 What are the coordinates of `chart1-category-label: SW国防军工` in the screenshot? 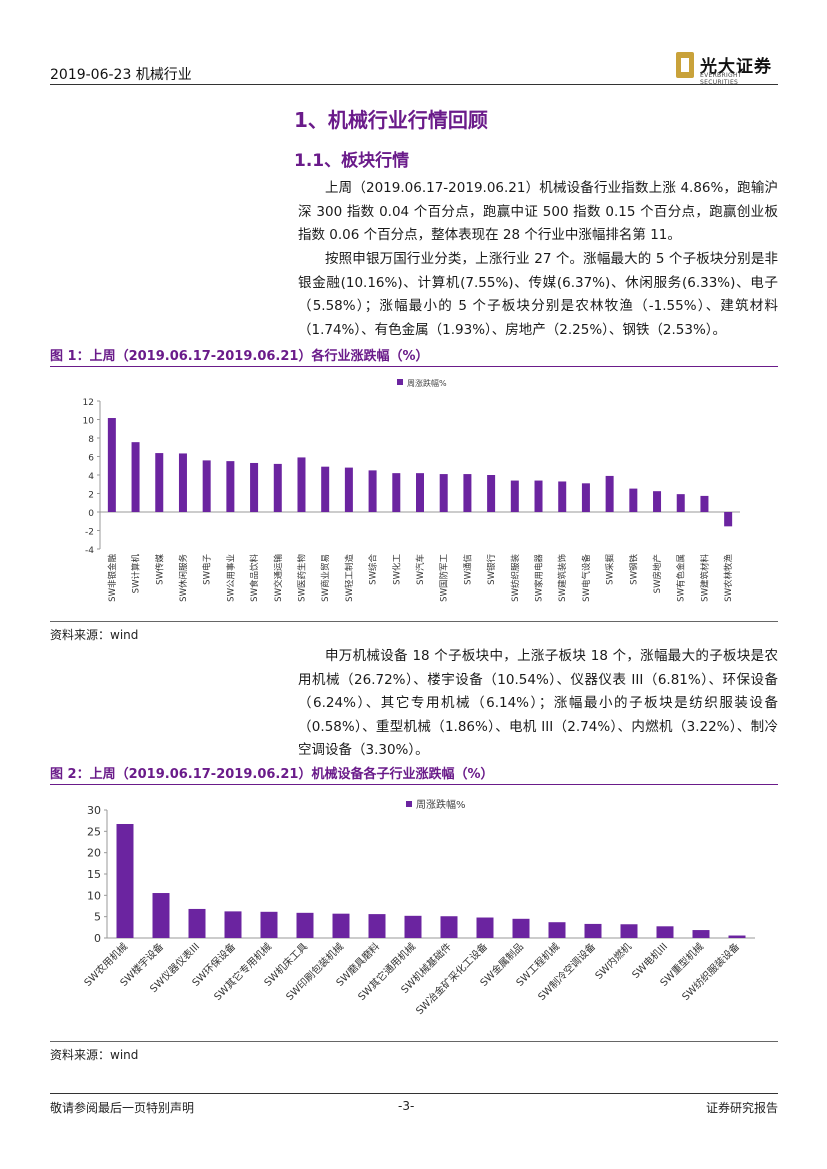 It's located at (444, 578).